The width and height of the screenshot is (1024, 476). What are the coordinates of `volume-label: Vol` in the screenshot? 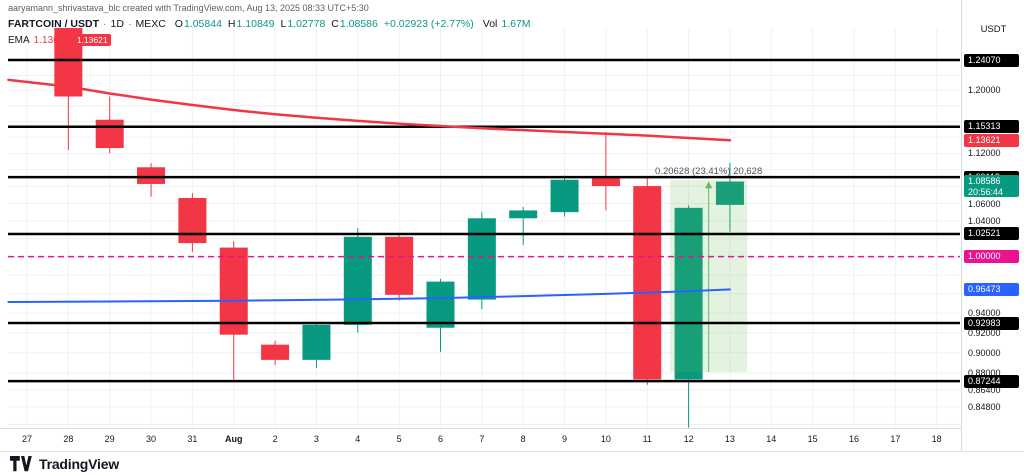 It's located at (490, 24).